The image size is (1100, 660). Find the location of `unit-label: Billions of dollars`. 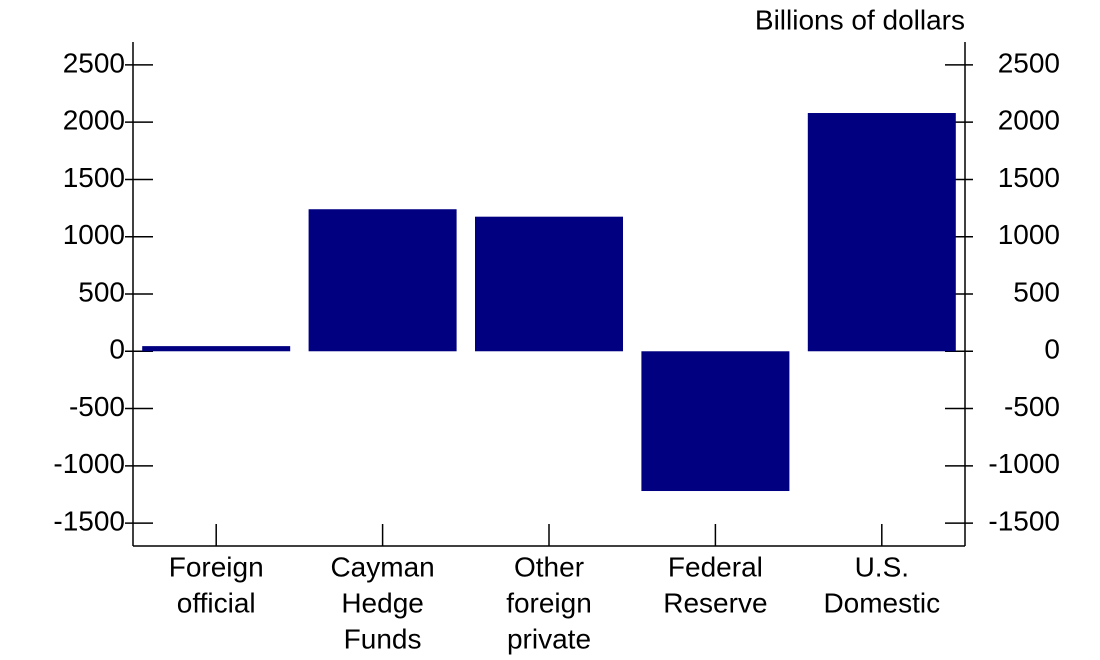

unit-label: Billions of dollars is located at coordinates (860, 19).